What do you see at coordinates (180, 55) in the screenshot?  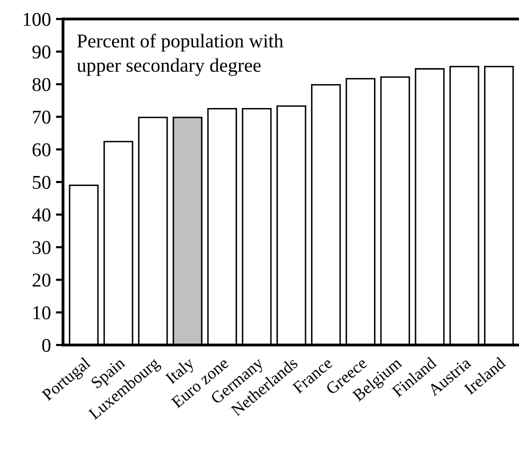 I see `annotation: Percent of population with upper secondary degree` at bounding box center [180, 55].